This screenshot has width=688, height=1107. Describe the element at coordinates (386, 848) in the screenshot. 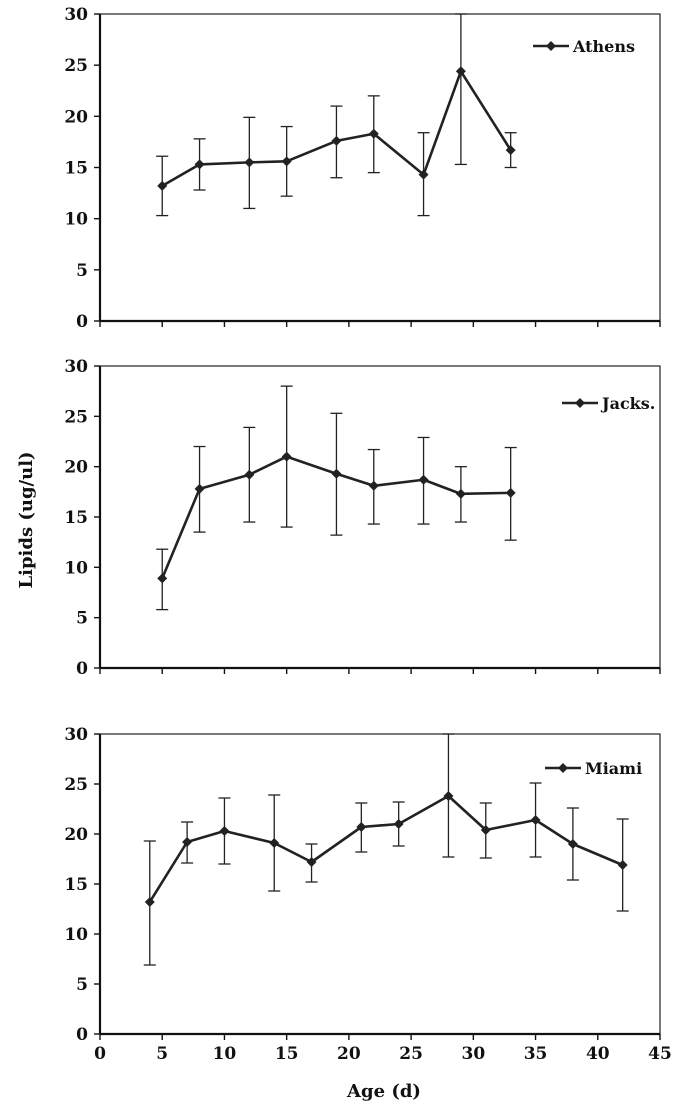

I see `series-line-miami` at that location.